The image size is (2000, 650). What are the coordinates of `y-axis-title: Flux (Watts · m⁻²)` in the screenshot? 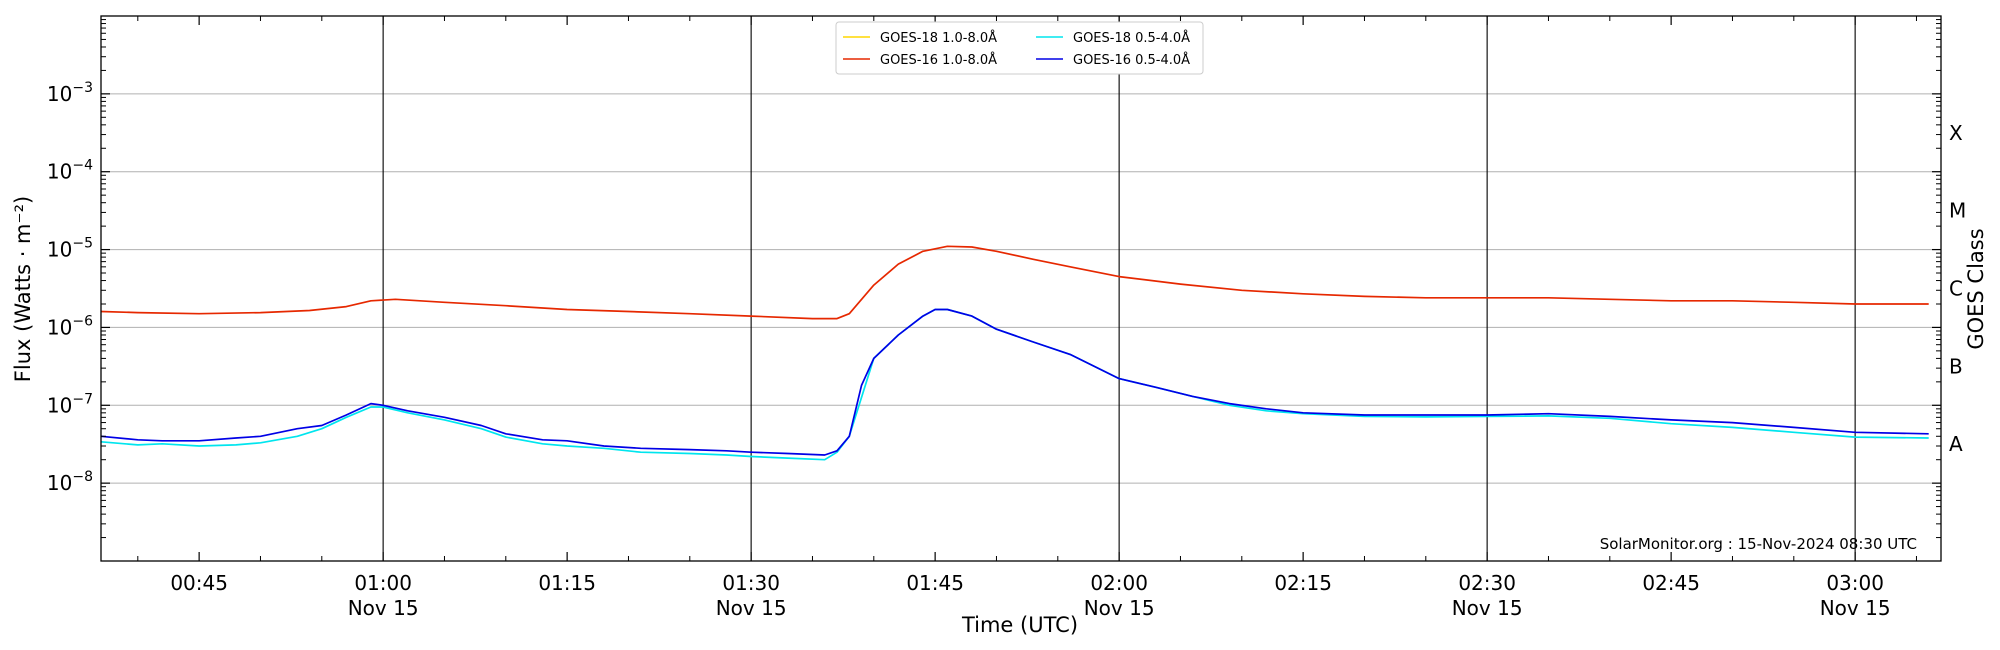 It's located at (23, 289).